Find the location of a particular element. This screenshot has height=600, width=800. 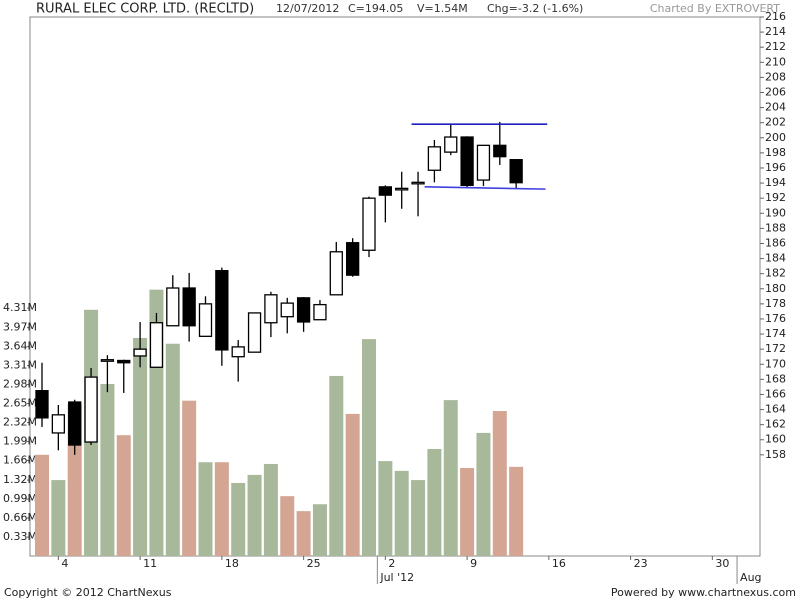

y-tick-label: 158 is located at coordinates (775, 454).